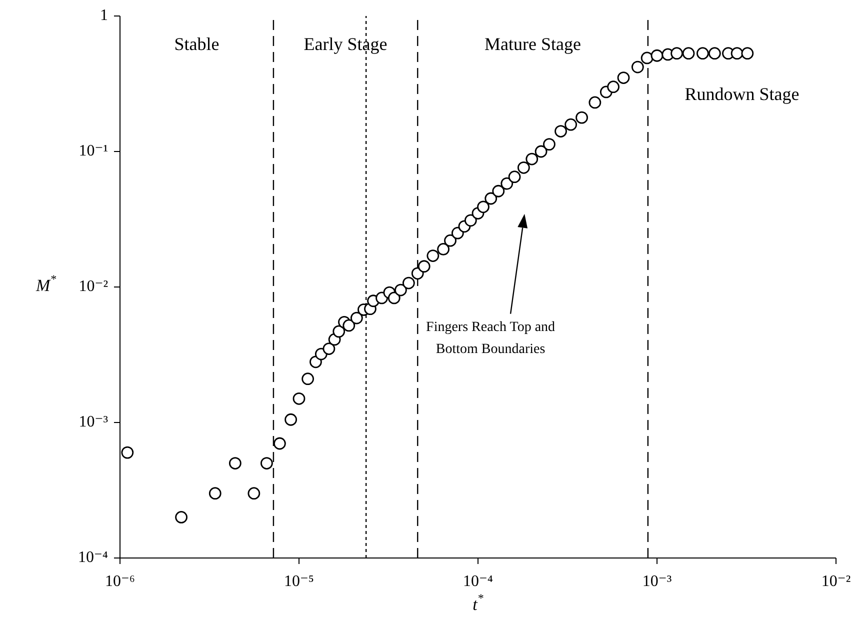 This screenshot has width=860, height=630. Describe the element at coordinates (93, 421) in the screenshot. I see `y-tick-label: 10⁻³` at that location.